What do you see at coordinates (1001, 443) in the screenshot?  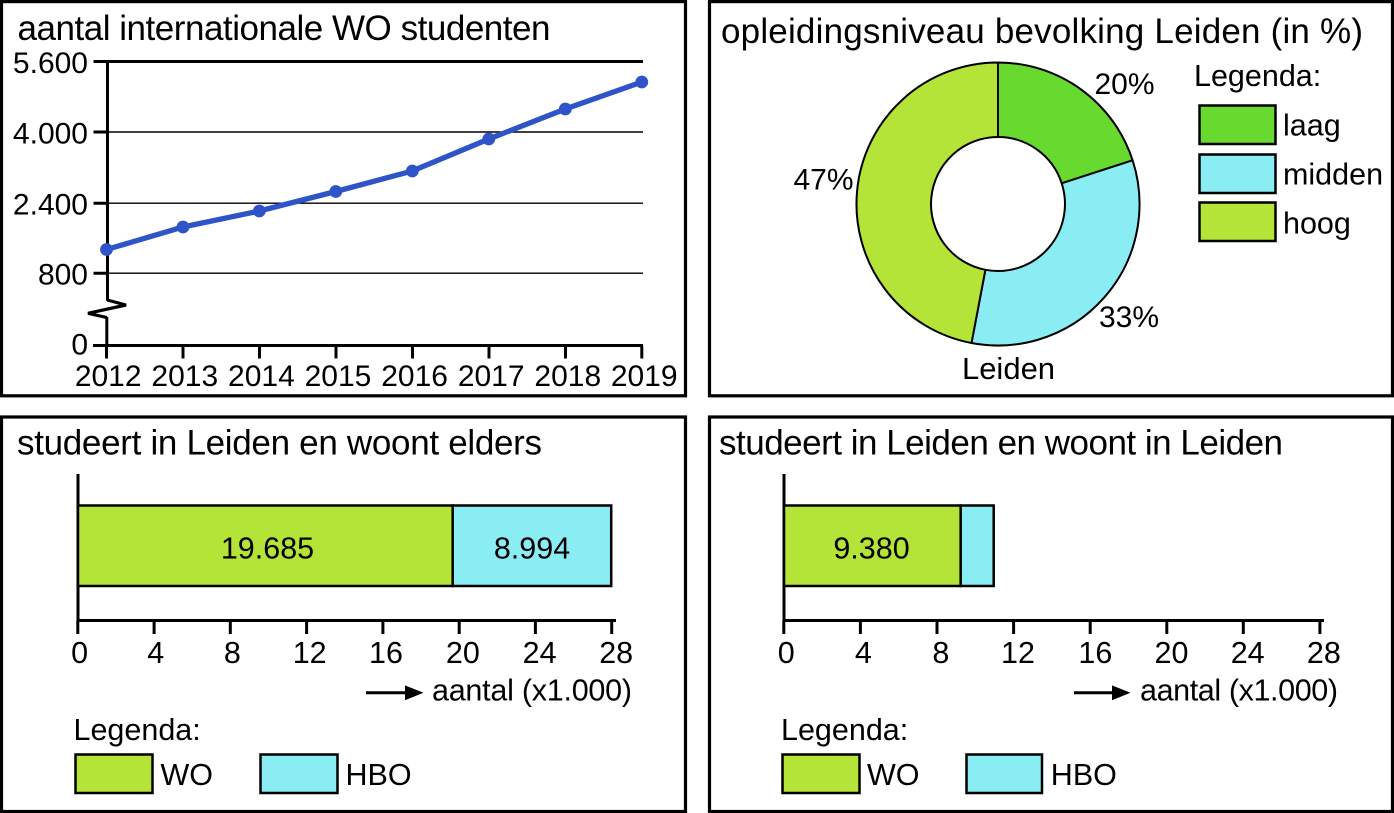 I see `svg-text:studeert in Leiden en woont in: studeert in Leiden en woont in Leiden` at bounding box center [1001, 443].